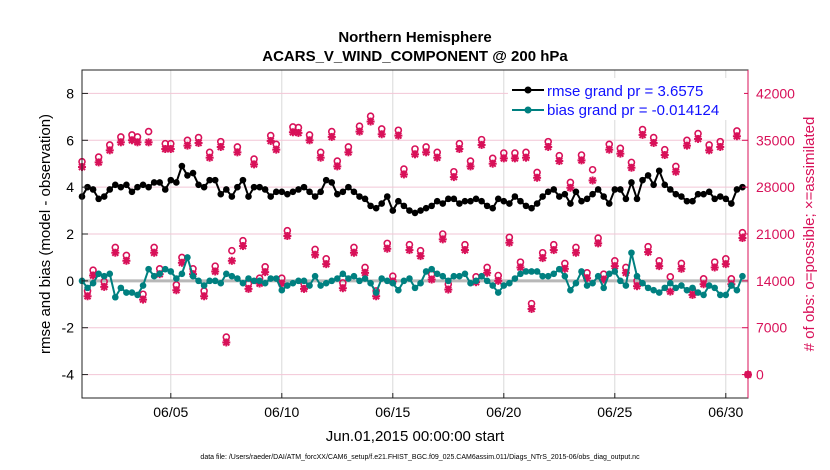 This screenshot has width=830, height=470. Describe the element at coordinates (809, 234) in the screenshot. I see `y2-axis-label: # of obs: o=possible; ×=assimilated` at that location.